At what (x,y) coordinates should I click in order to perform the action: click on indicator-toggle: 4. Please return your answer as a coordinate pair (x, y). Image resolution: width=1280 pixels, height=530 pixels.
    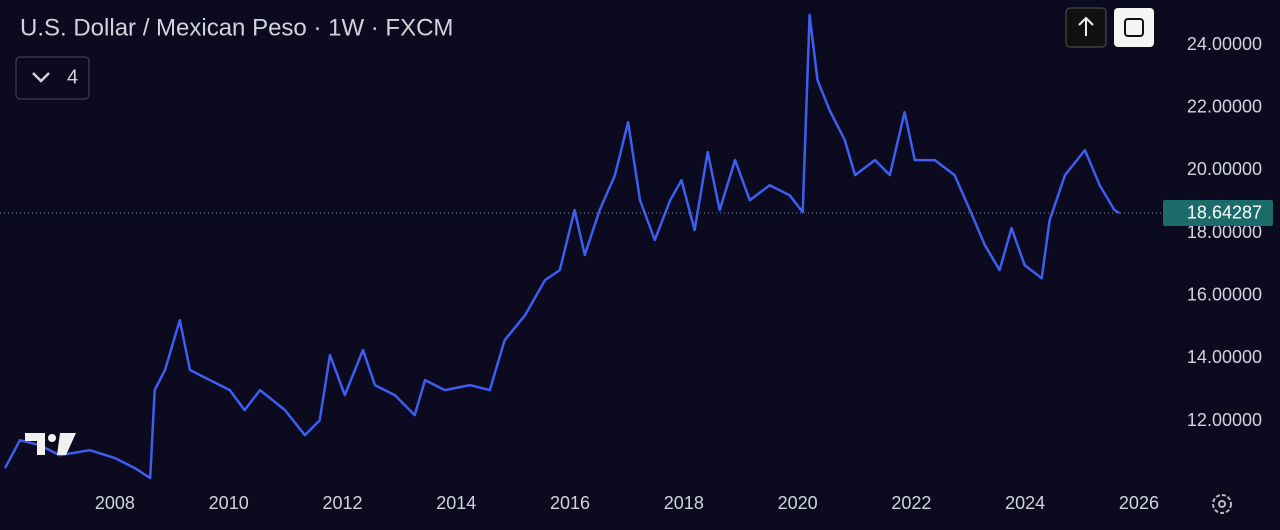
    Looking at the image, I should click on (52, 78).